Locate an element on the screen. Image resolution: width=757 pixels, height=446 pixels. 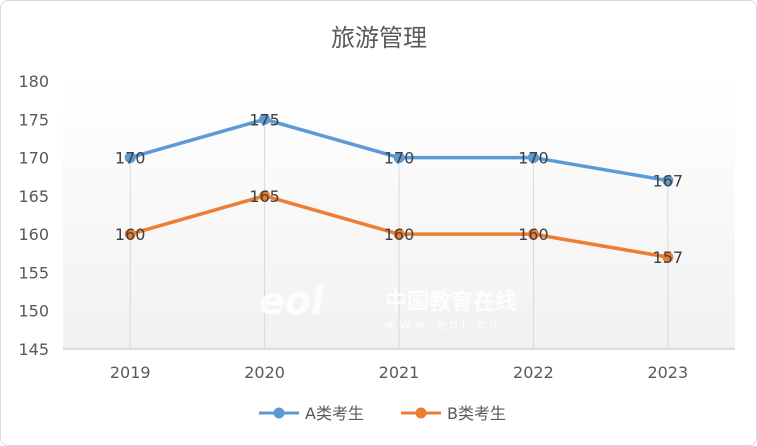
y-tick-label: 175 is located at coordinates (33, 119).